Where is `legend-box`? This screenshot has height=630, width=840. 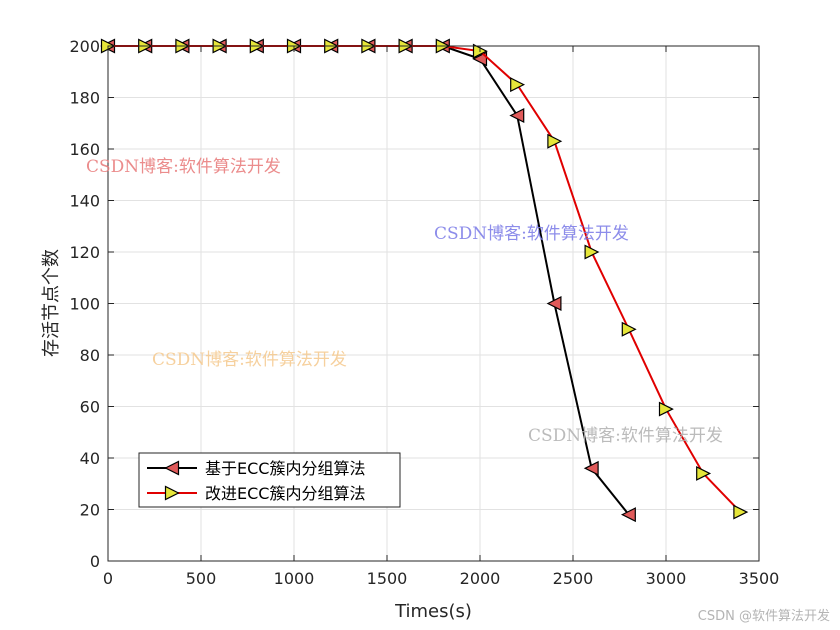 legend-box is located at coordinates (269, 480).